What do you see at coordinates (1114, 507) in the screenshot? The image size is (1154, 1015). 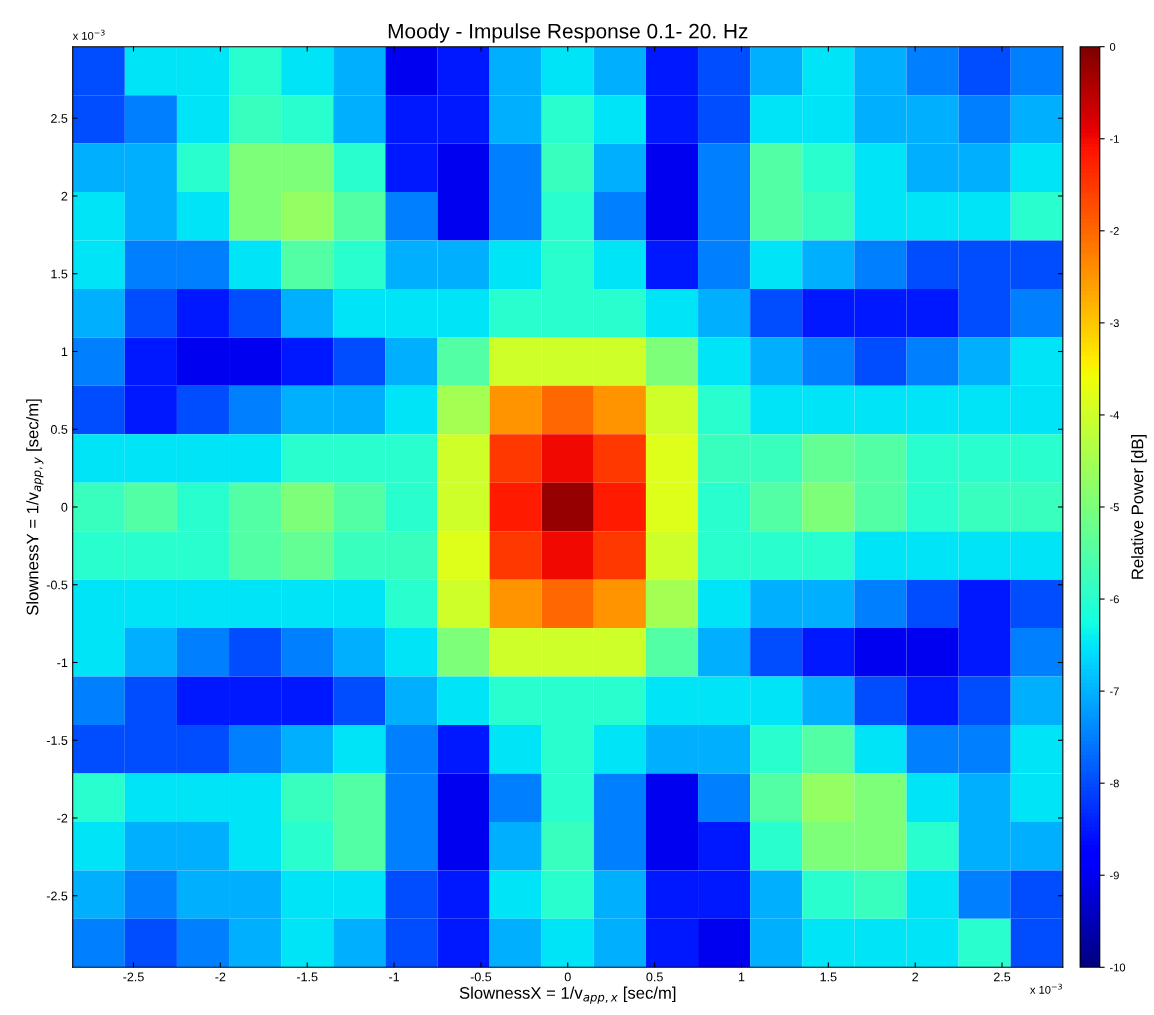 I see `color-bar-label: -5` at bounding box center [1114, 507].